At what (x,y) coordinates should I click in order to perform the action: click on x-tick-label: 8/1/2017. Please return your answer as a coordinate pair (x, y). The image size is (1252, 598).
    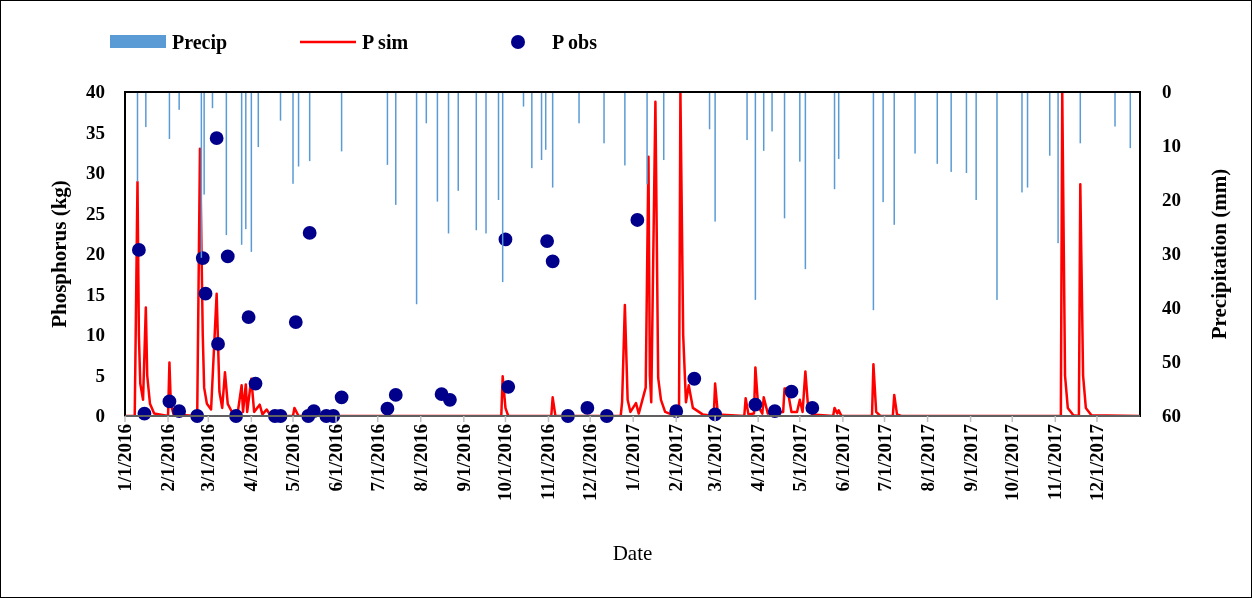
    Looking at the image, I should click on (927, 457).